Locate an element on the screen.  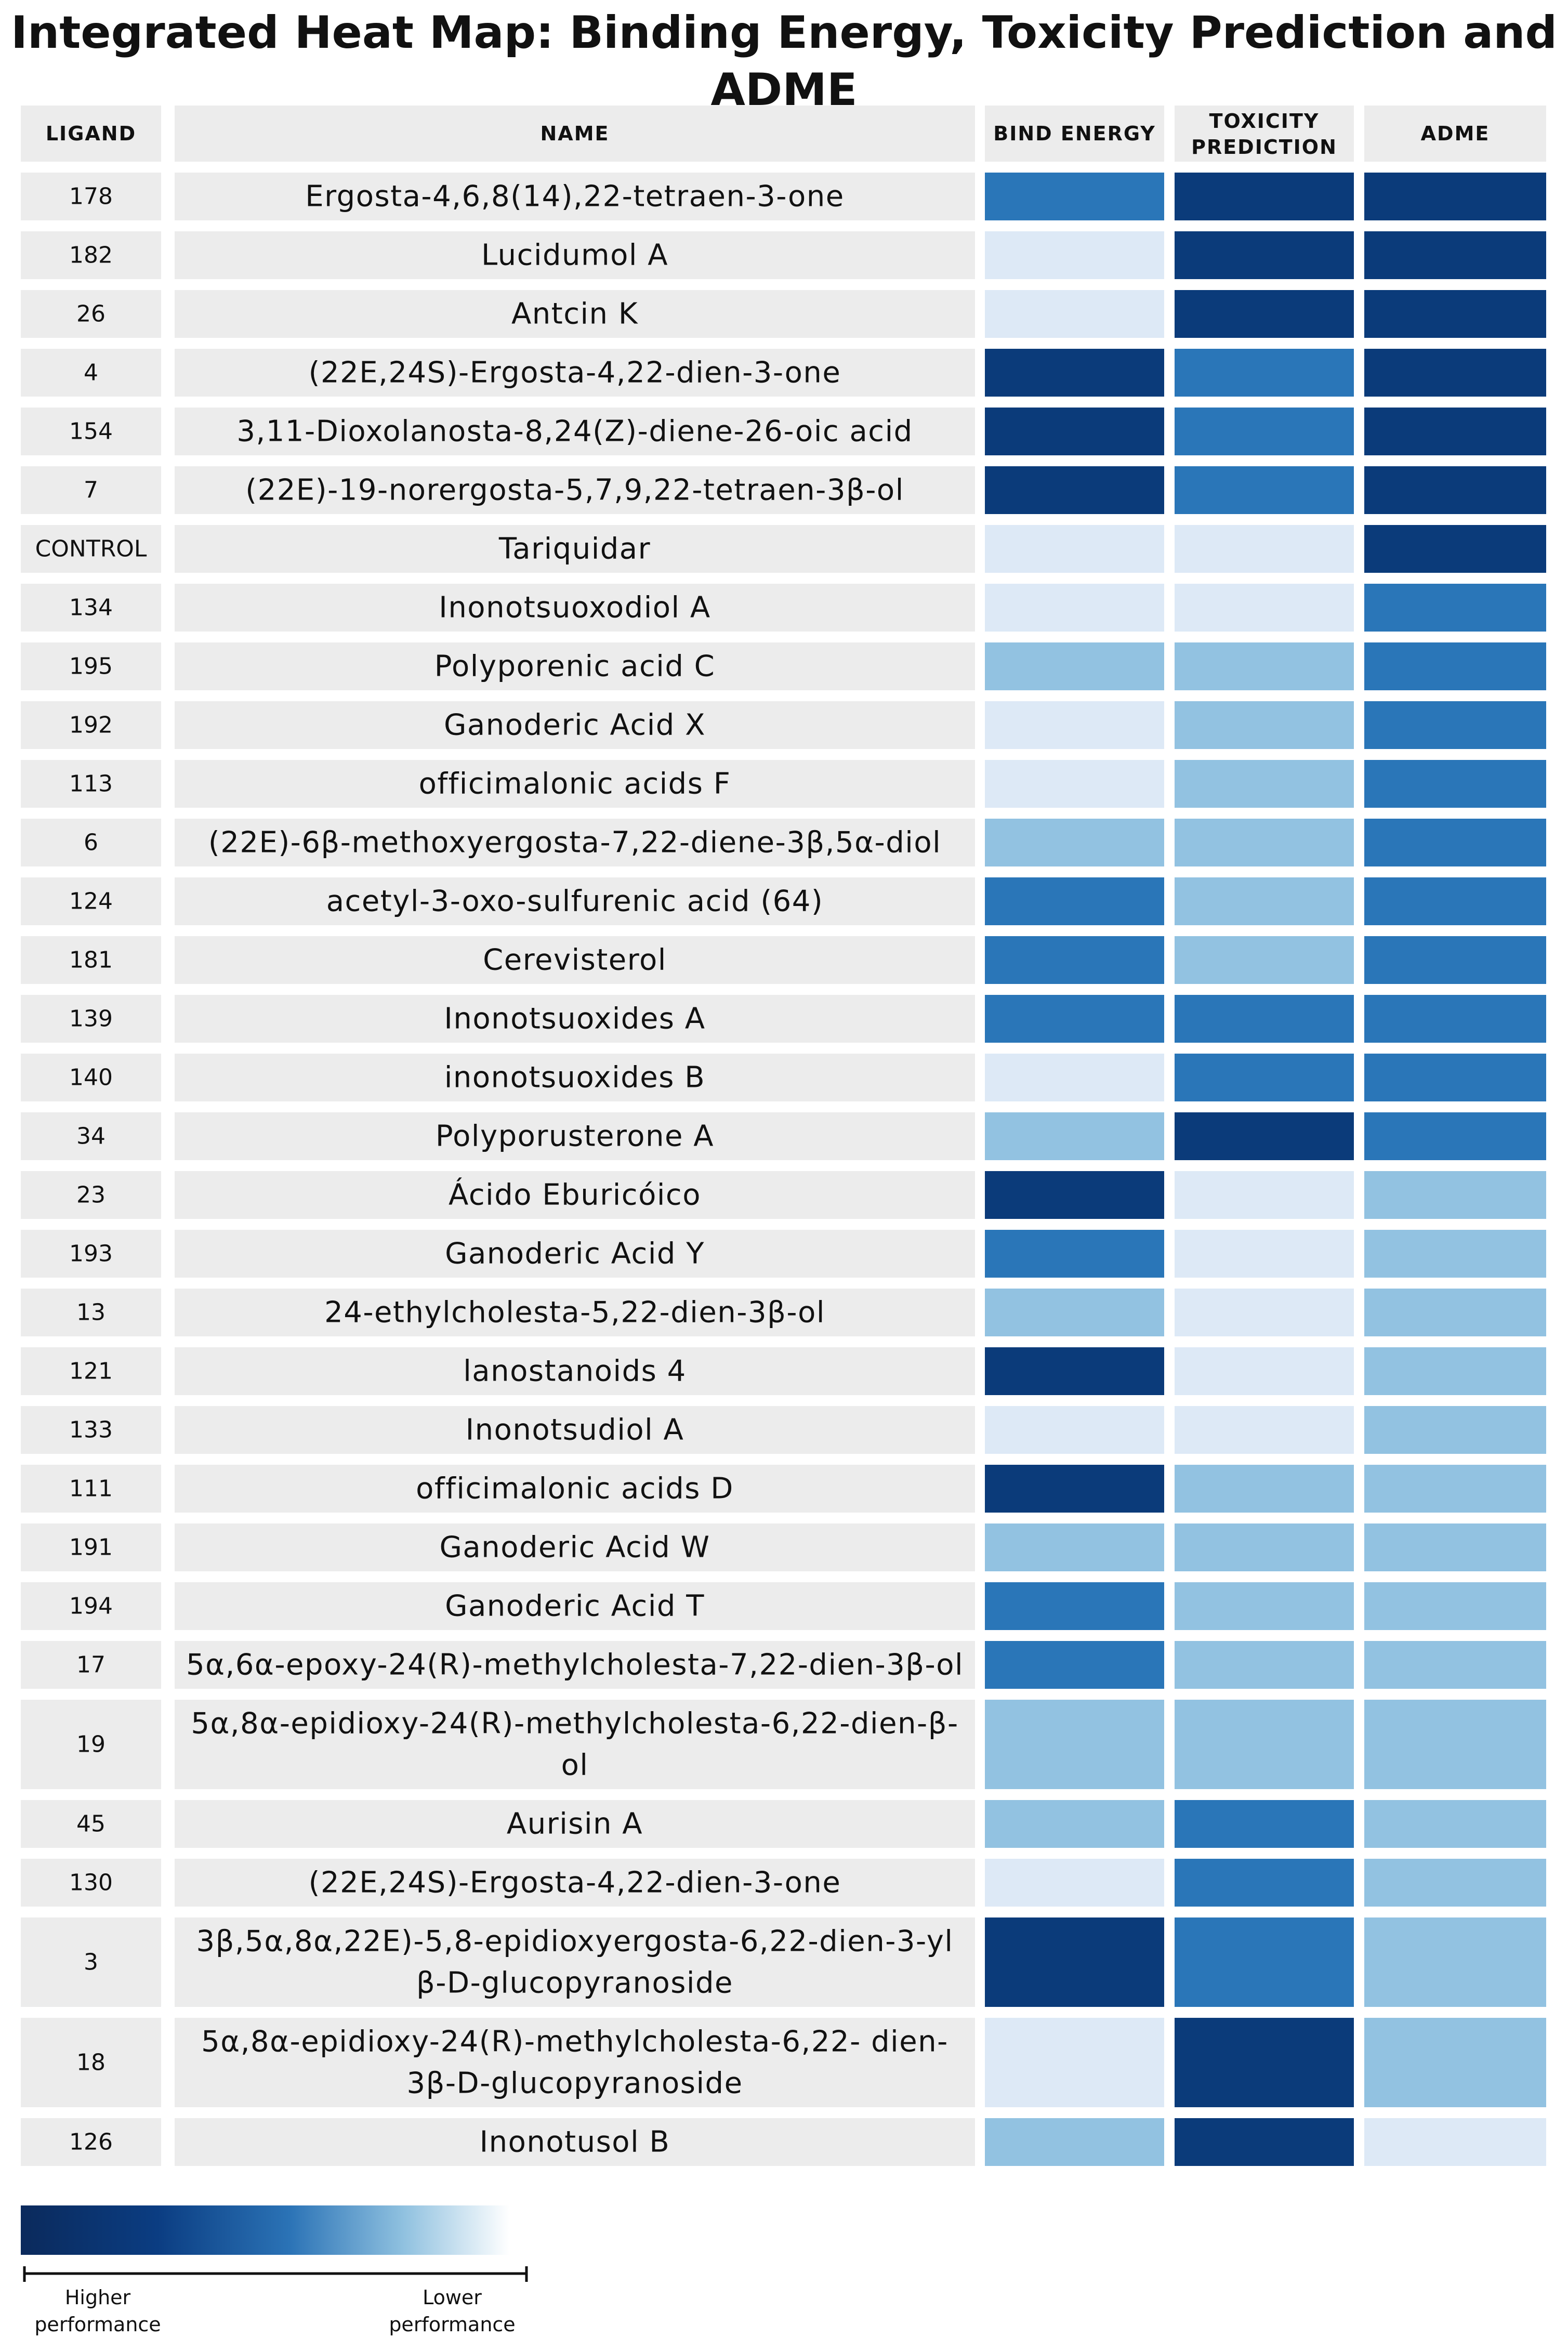
compound-name: 24-ethylcholesta-5,22-dien-3β-ol is located at coordinates (574, 1313).